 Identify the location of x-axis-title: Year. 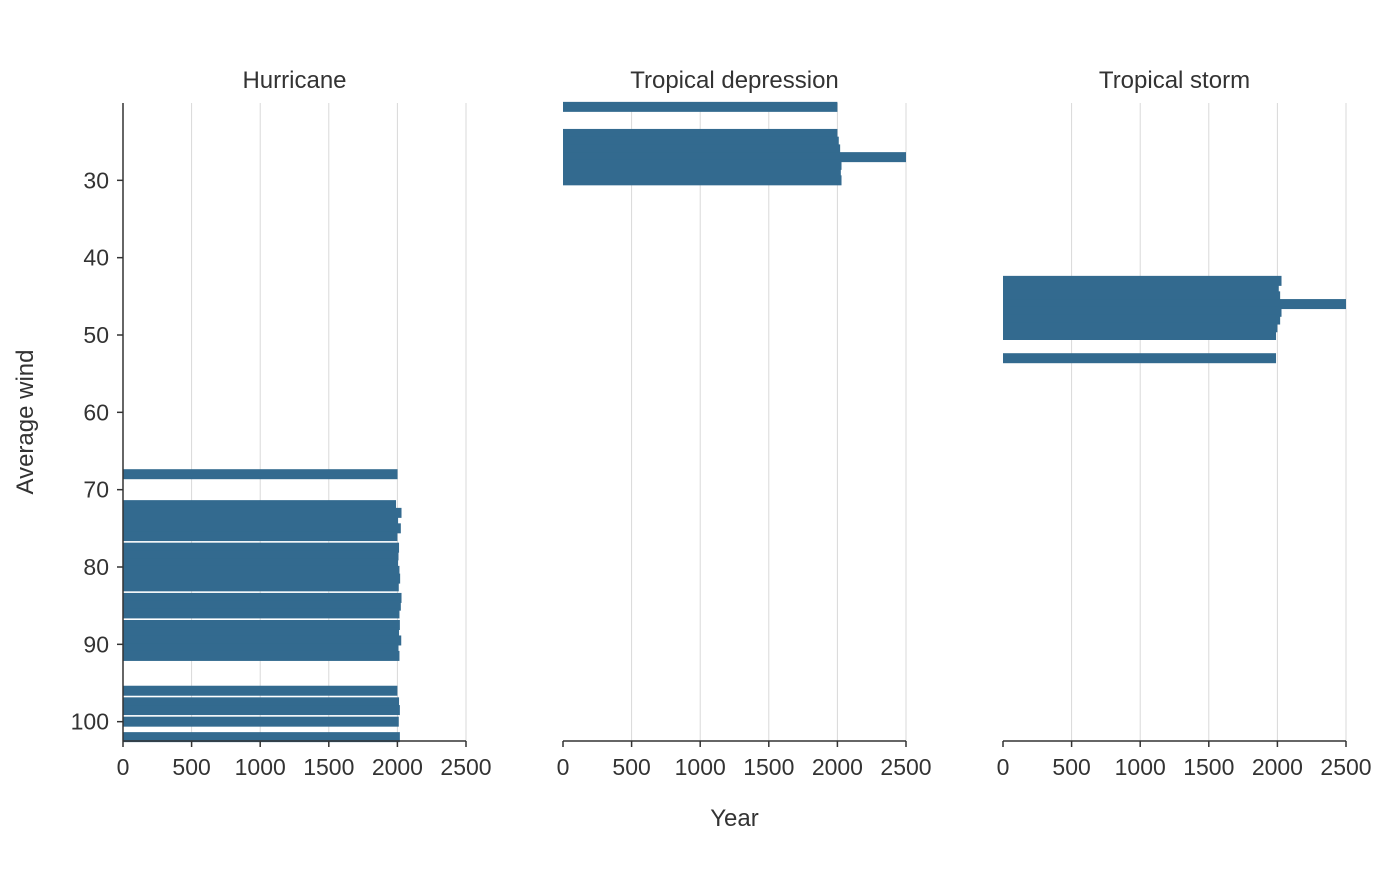
(734, 818).